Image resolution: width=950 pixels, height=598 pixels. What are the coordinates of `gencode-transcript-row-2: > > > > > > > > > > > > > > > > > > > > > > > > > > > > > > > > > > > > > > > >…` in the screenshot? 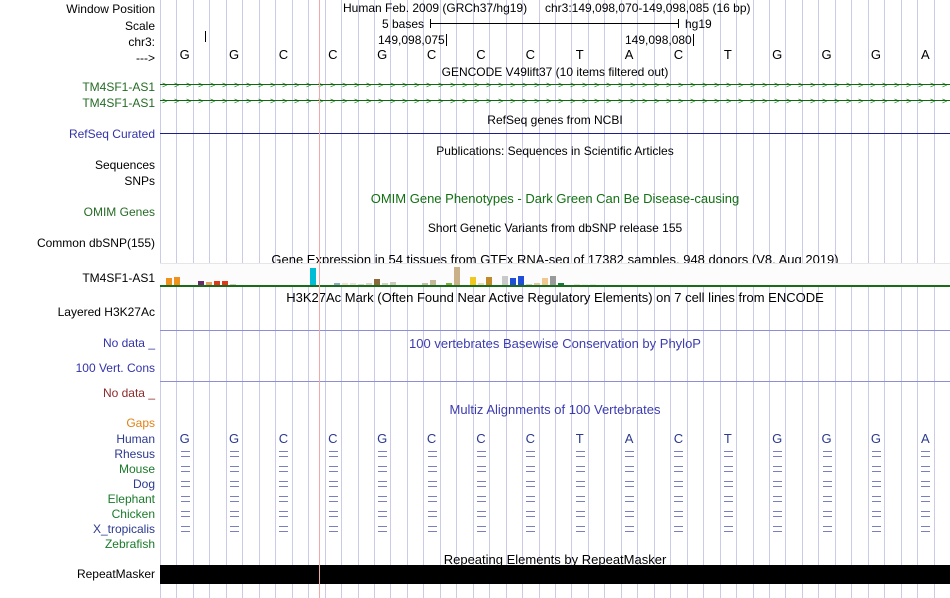 It's located at (555, 101).